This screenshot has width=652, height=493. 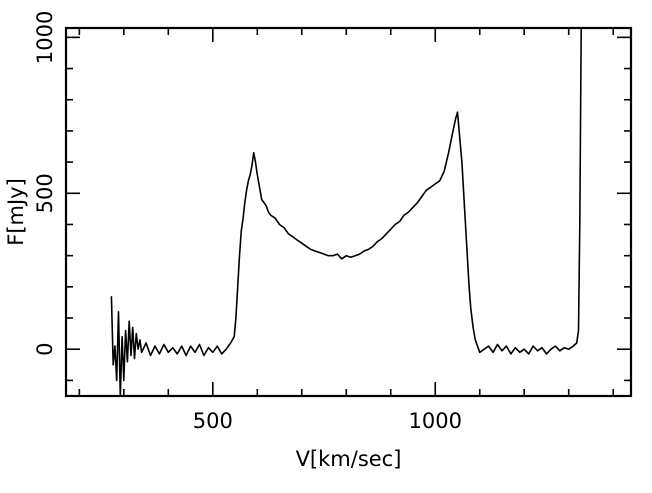 What do you see at coordinates (435, 421) in the screenshot?
I see `x-tick-label: 1000` at bounding box center [435, 421].